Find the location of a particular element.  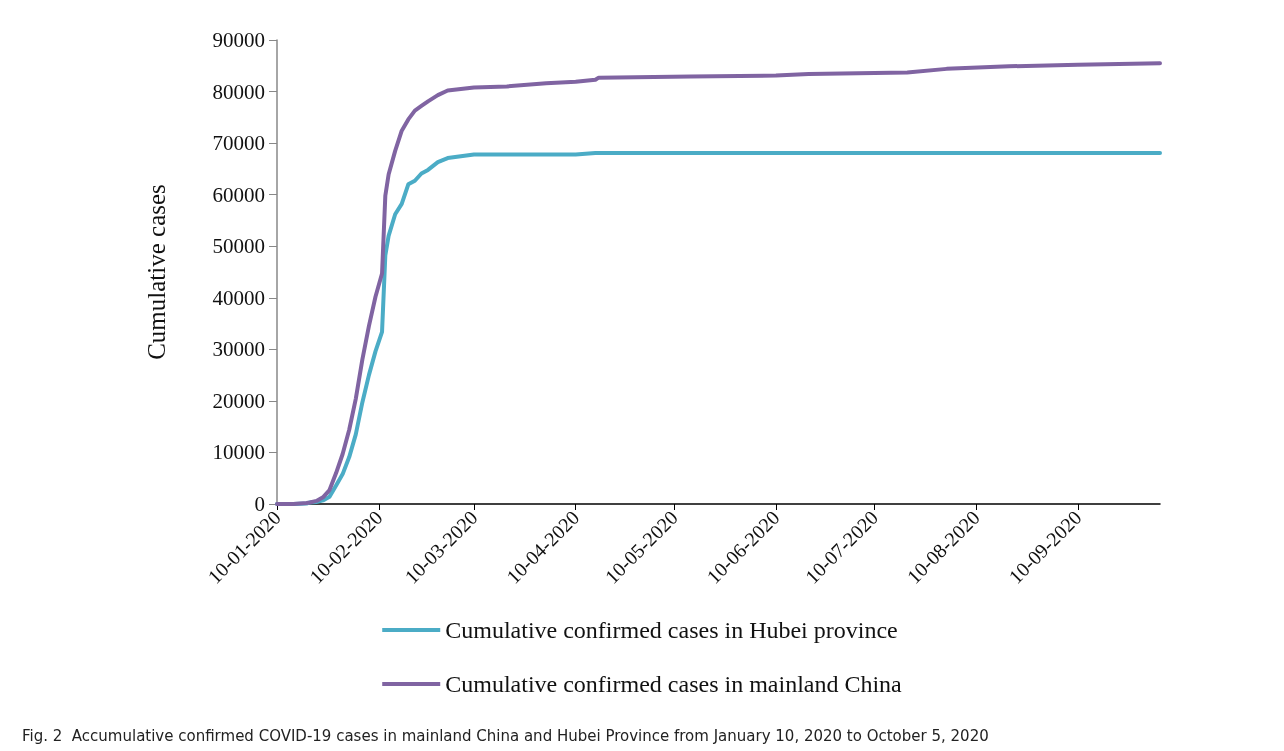

y-tick-label: 20000 is located at coordinates (238, 400).